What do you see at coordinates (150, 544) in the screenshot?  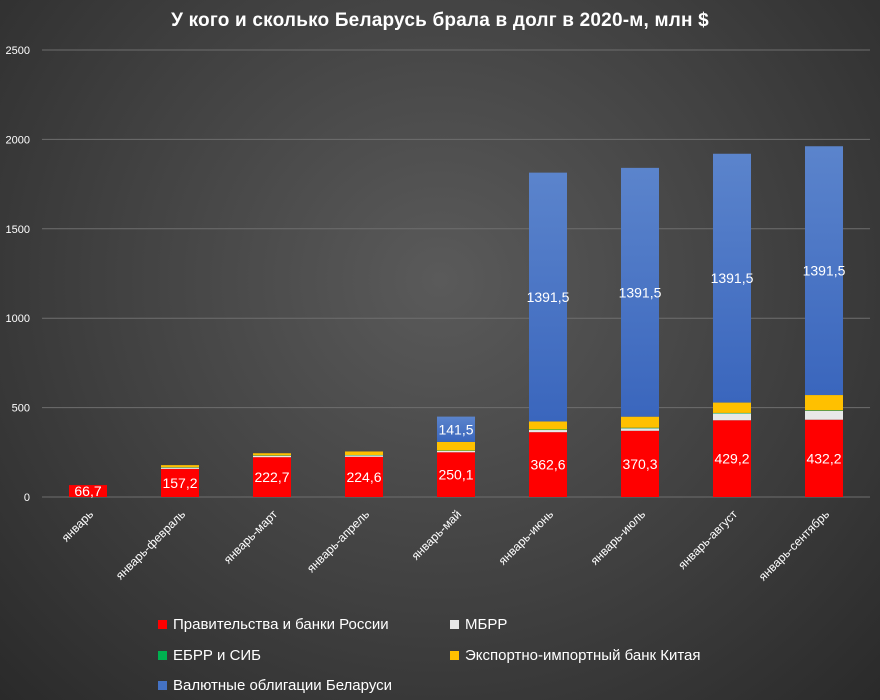 I see `x-tick-label: январь-февраль` at bounding box center [150, 544].